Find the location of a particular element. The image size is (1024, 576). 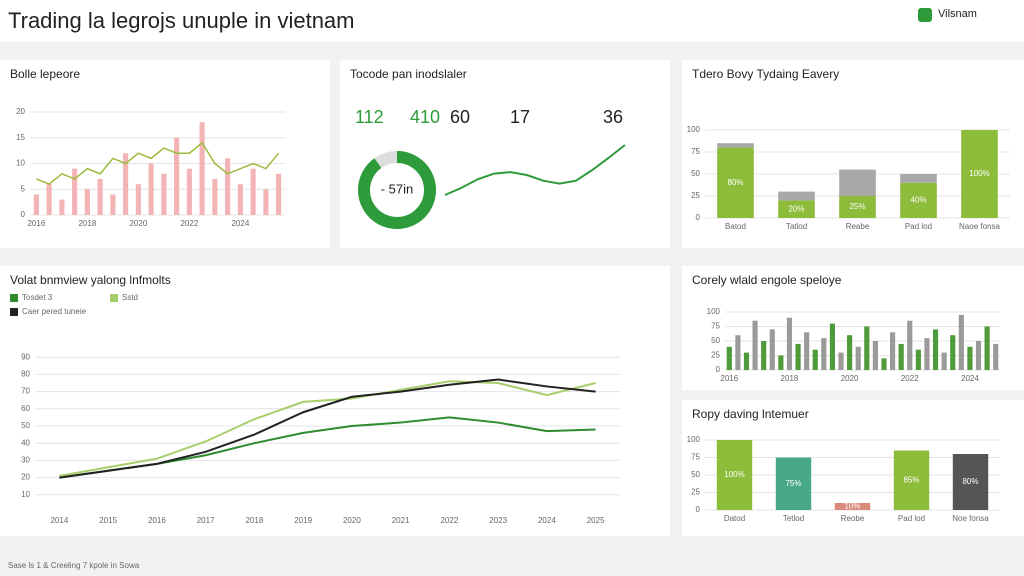

value-label: 85% is located at coordinates (911, 479).